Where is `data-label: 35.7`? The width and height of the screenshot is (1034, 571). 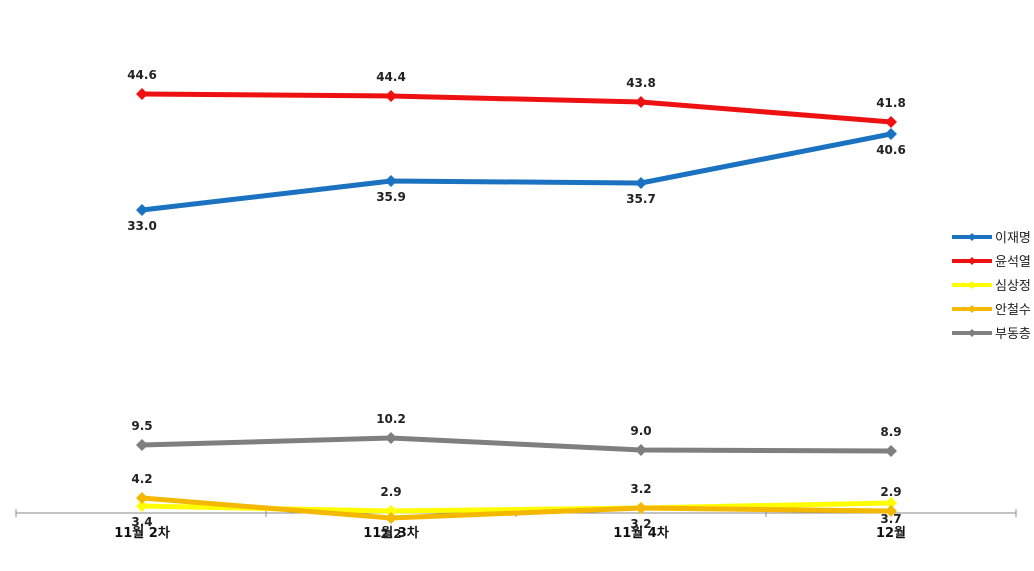
data-label: 35.7 is located at coordinates (641, 199).